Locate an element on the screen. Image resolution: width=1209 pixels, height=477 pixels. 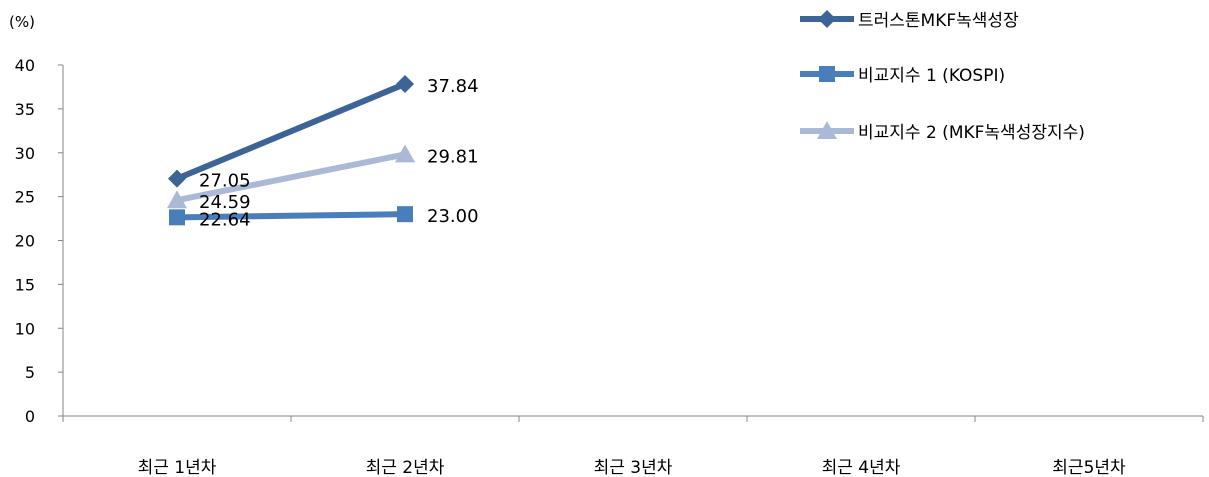
legend-item-3: 비교지수 2 (MKF녹색성장지수) is located at coordinates (942, 132).